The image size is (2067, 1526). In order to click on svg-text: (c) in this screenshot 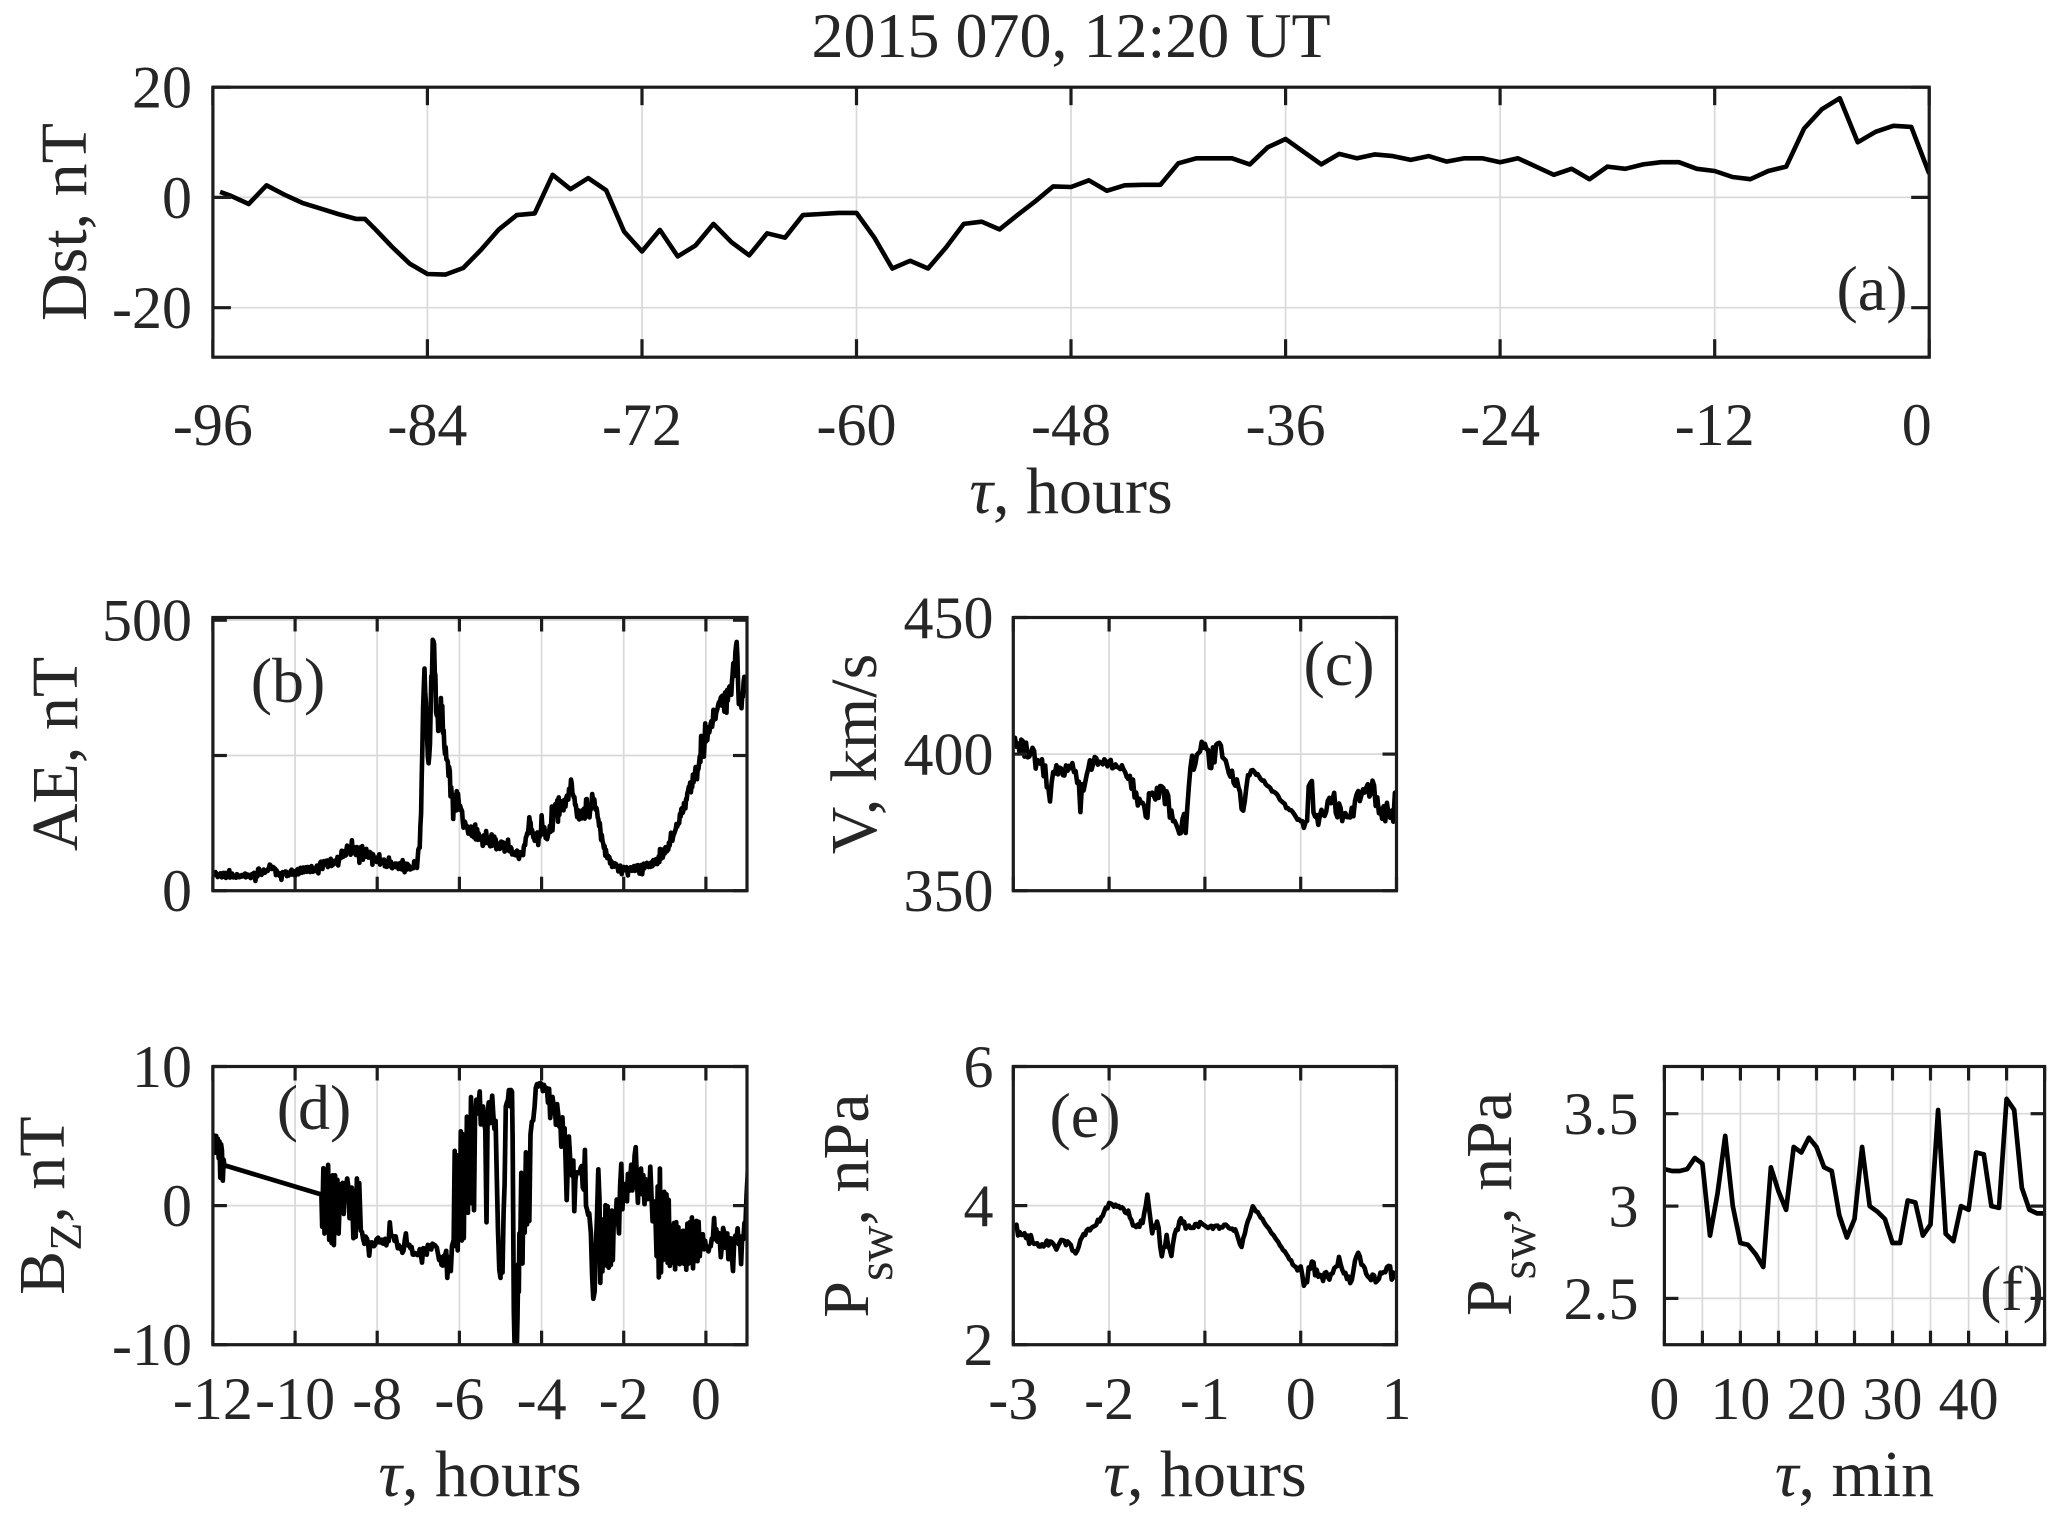, I will do `click(1338, 663)`.